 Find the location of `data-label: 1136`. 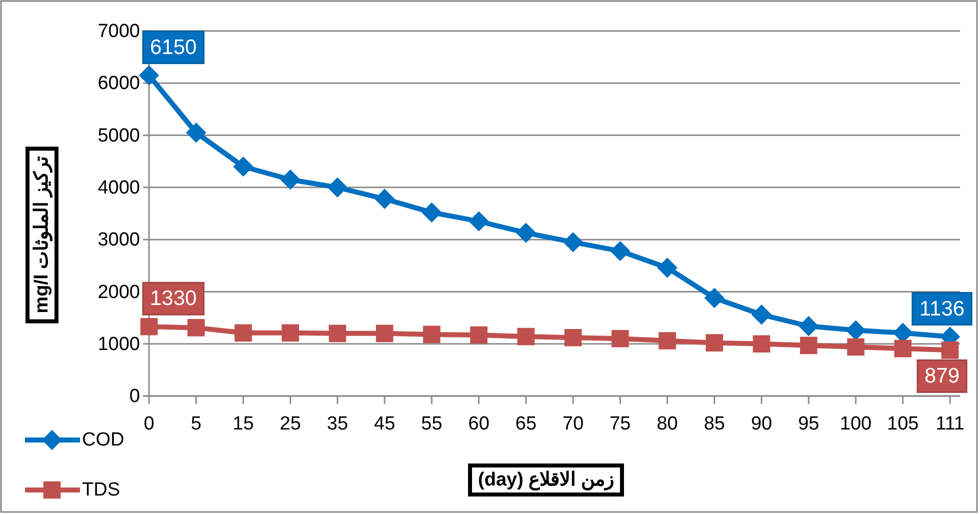

data-label: 1136 is located at coordinates (942, 308).